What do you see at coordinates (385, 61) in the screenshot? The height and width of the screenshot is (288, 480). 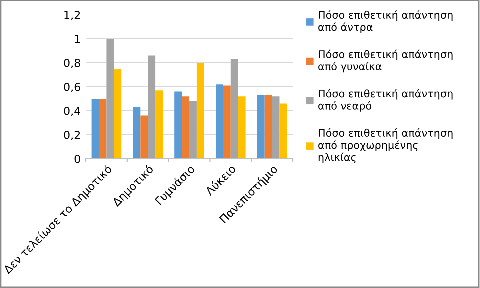 I see `legend-label: Πόσο επιθετική απάντηση από γυναίκα` at bounding box center [385, 61].